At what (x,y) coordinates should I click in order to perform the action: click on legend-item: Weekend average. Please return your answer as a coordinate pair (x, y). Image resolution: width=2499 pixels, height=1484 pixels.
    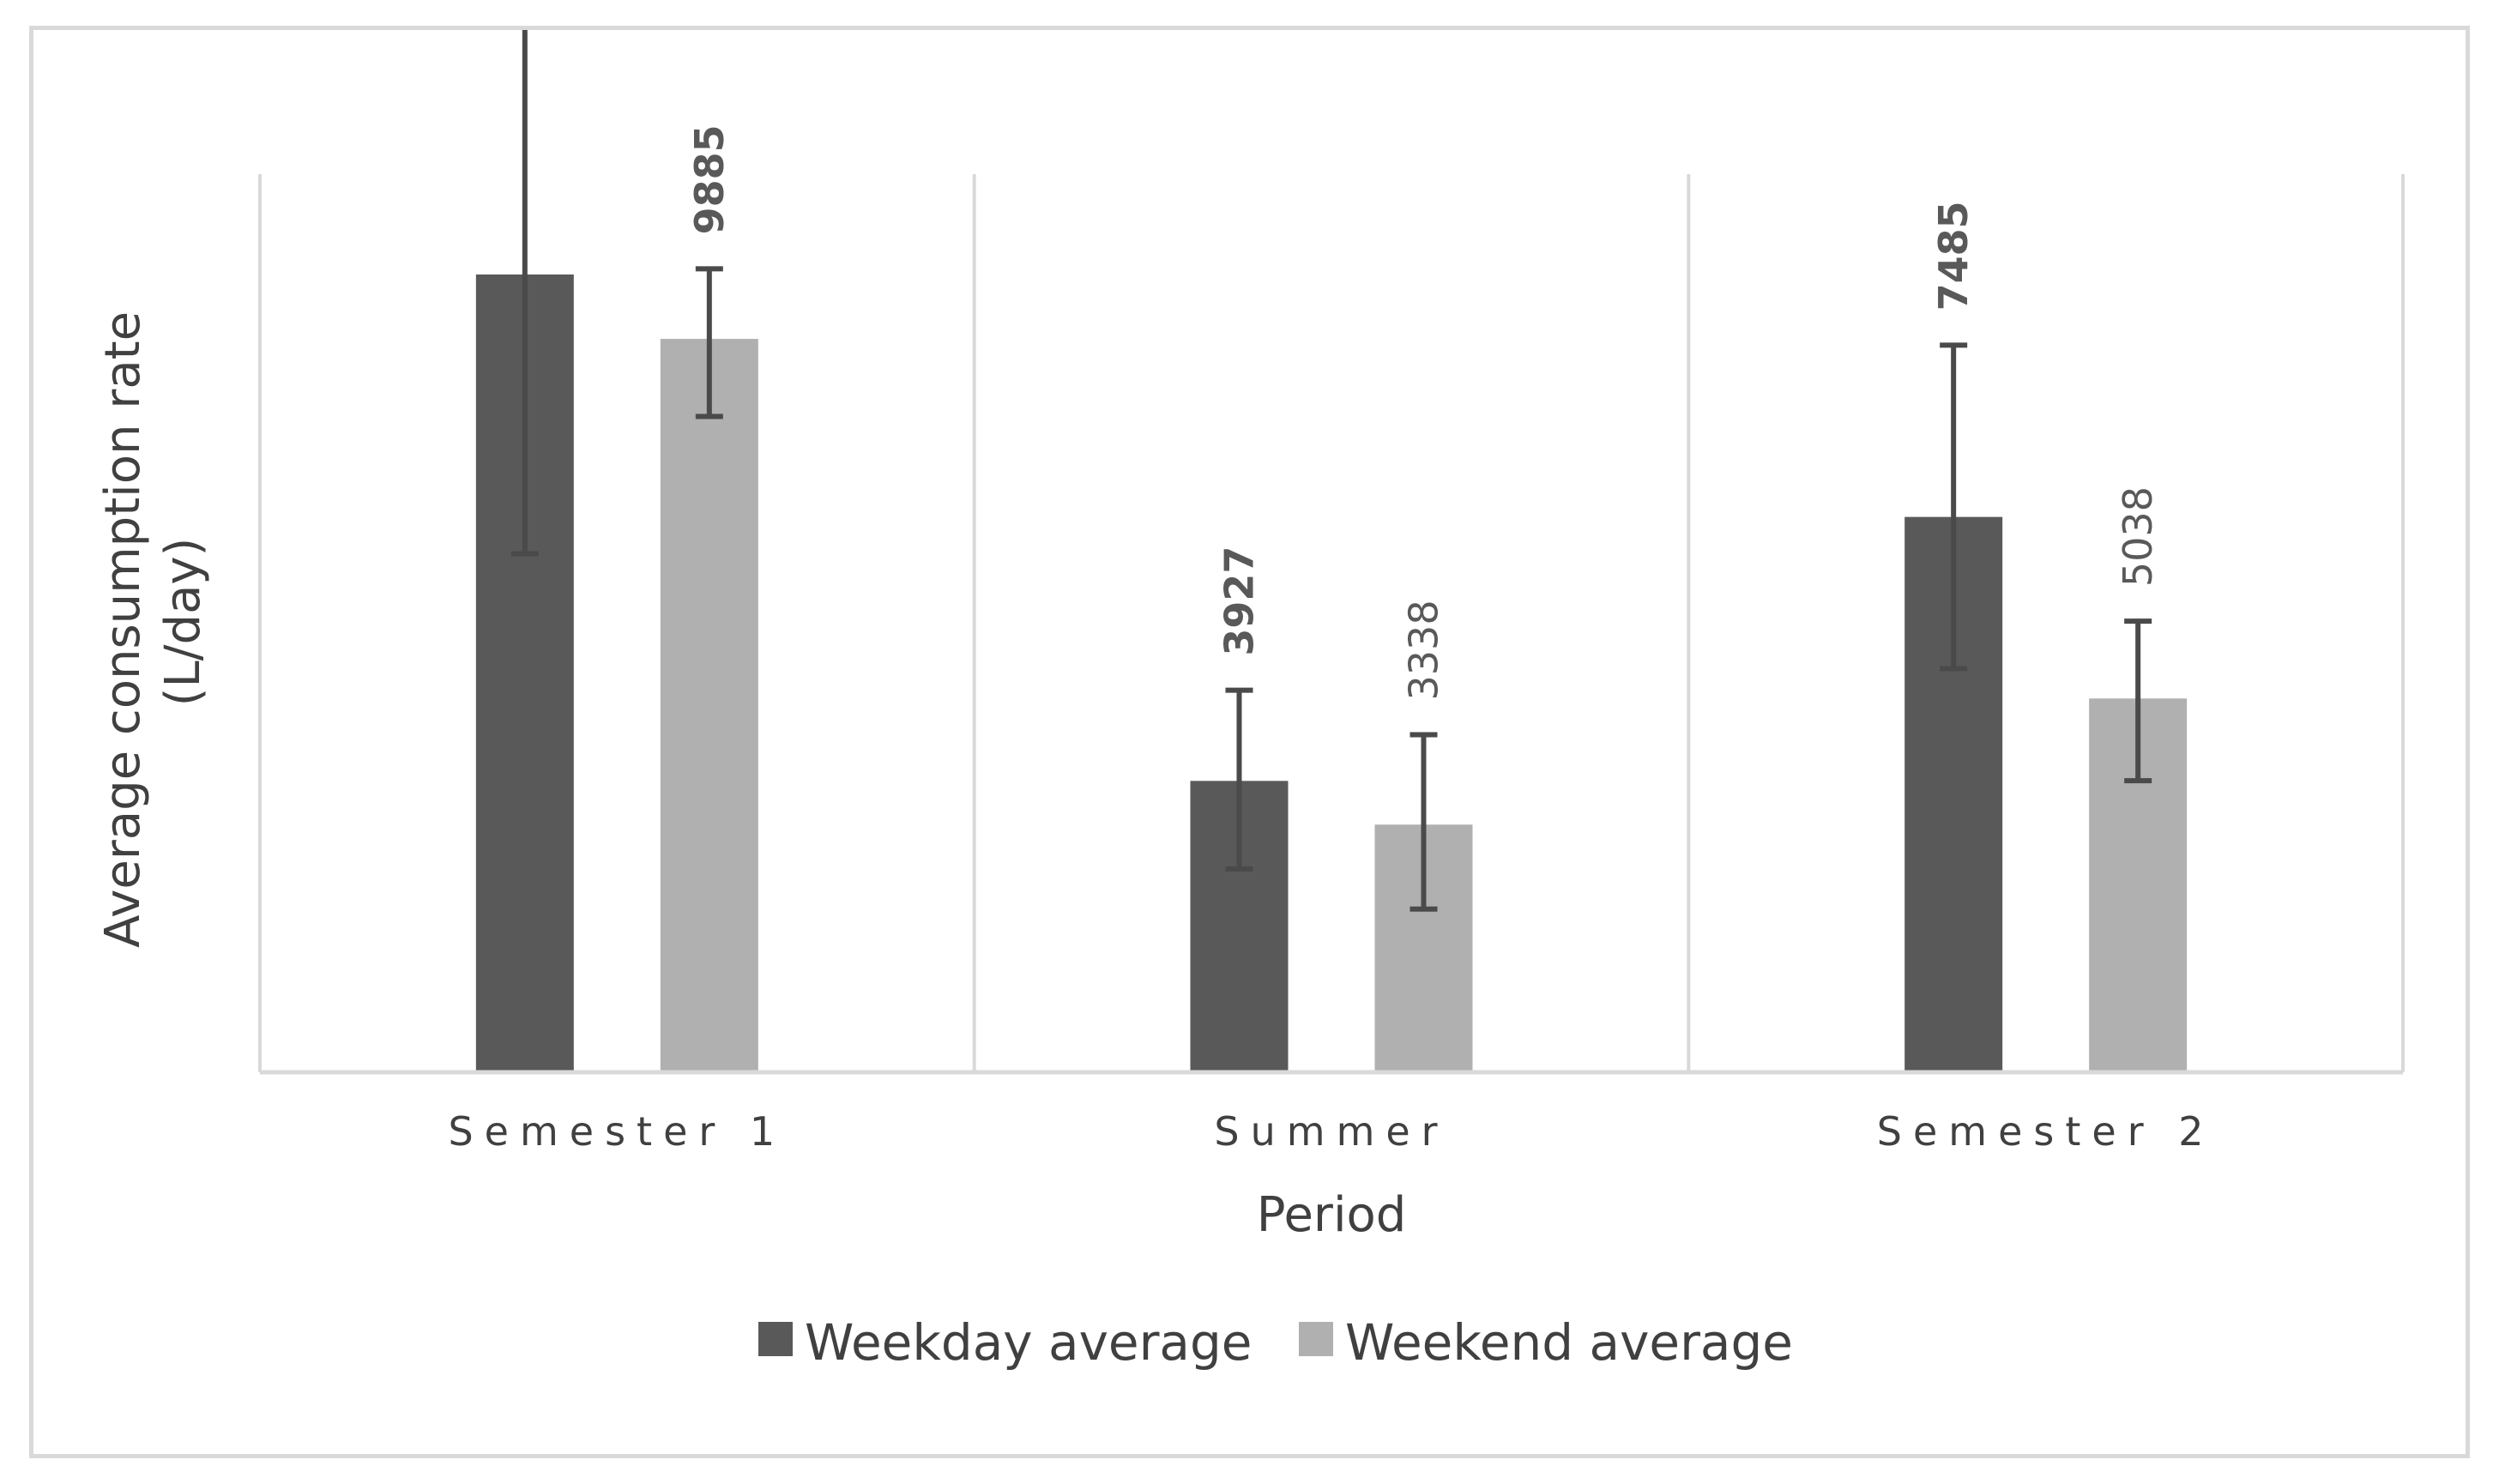
    Looking at the image, I should click on (1546, 1342).